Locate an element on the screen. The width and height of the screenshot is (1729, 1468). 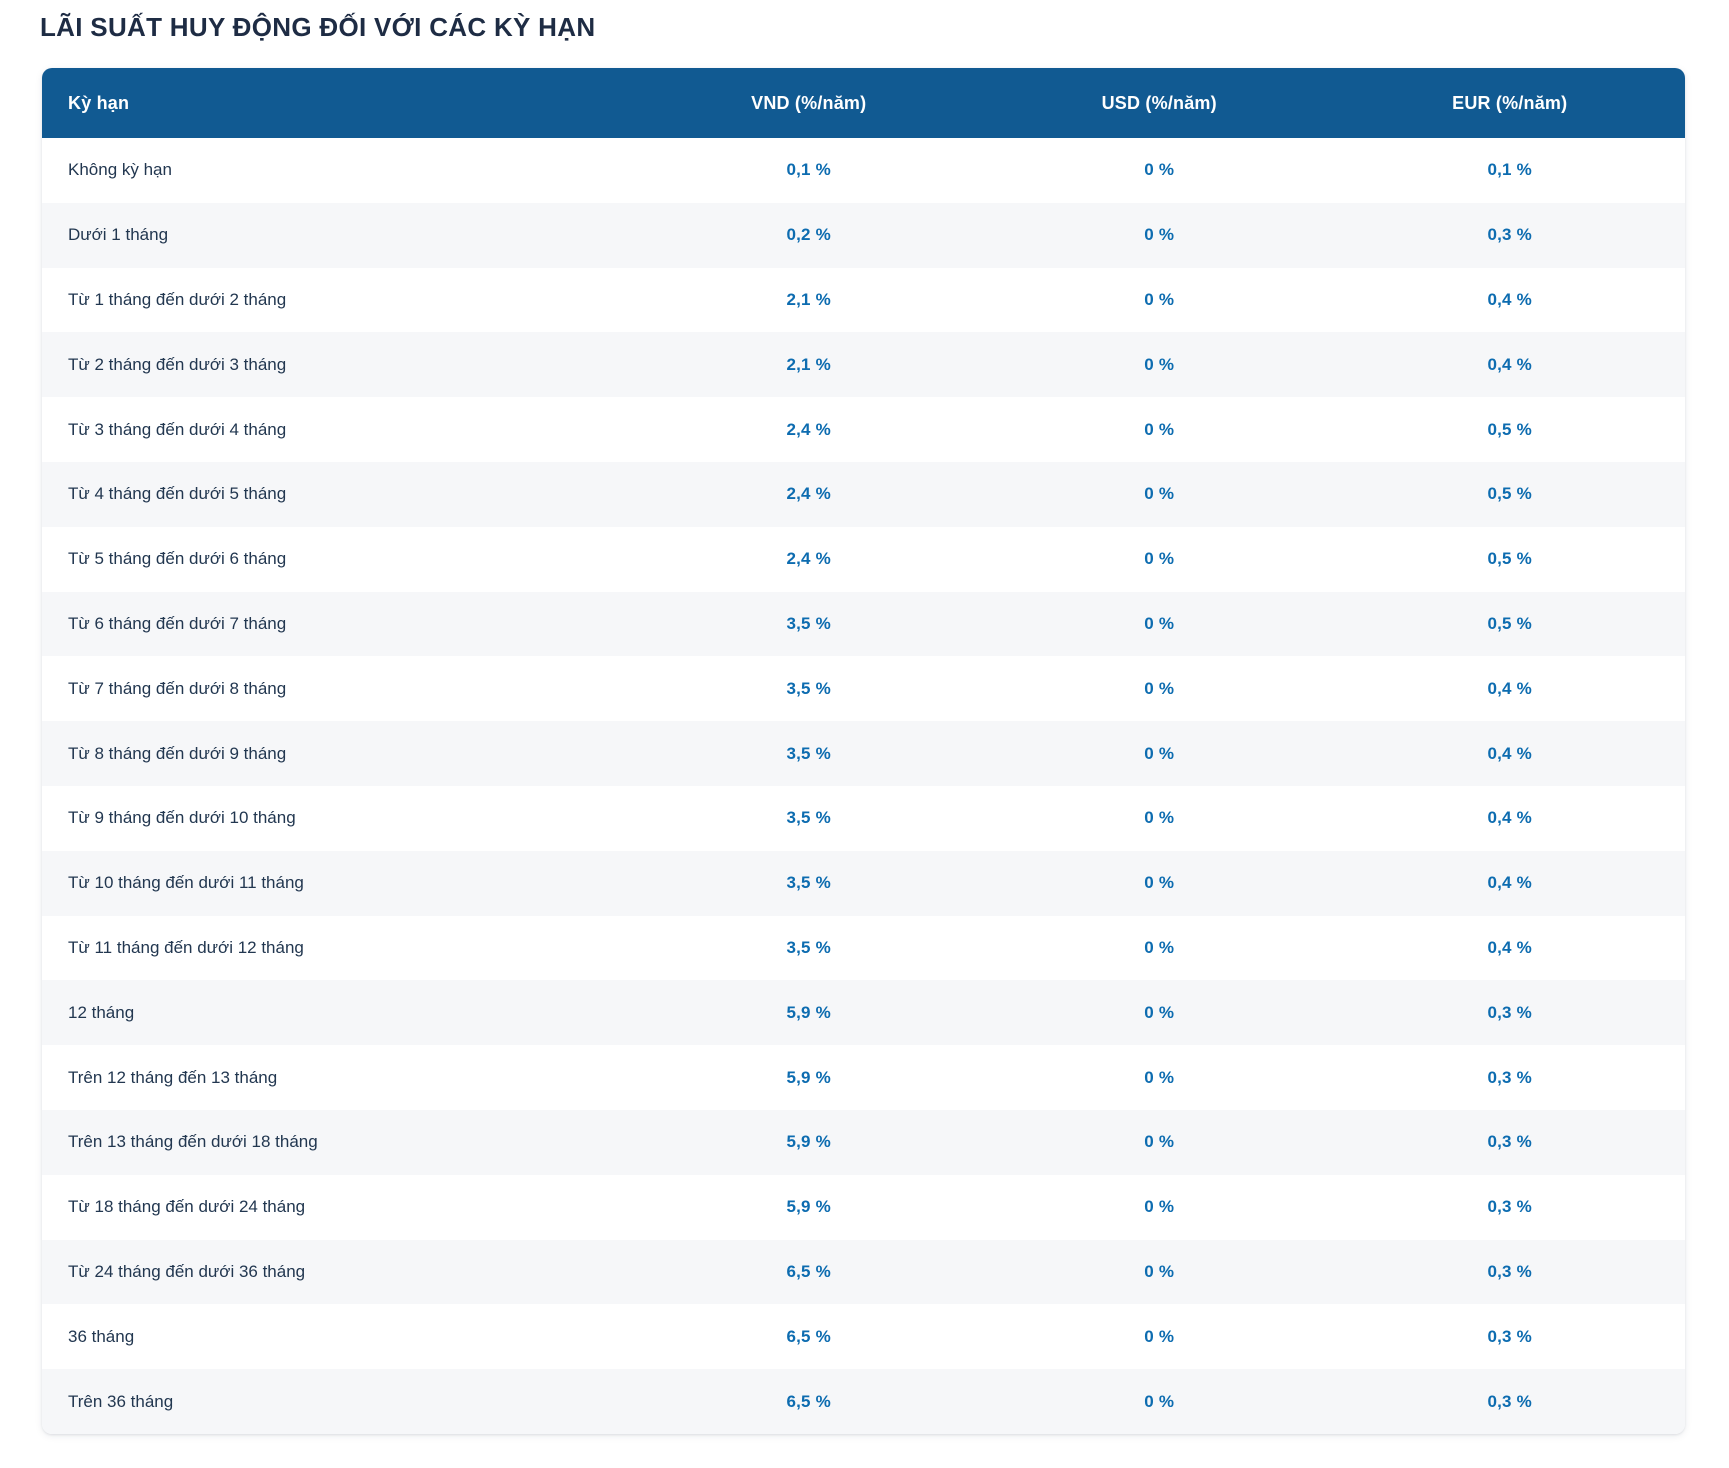
table-row: 36 tháng 6,5 % 0 % 0,3 % is located at coordinates (863, 1337).